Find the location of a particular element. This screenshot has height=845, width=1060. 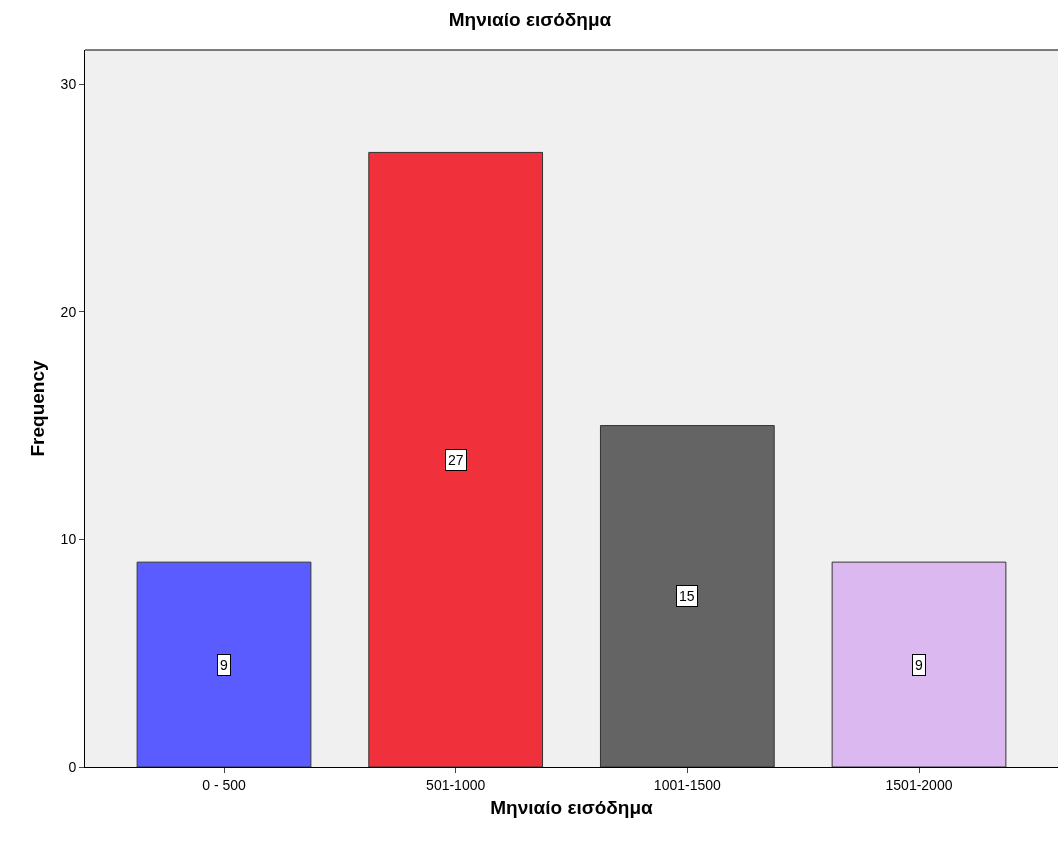

x-tick-label: 1001-1500 is located at coordinates (687, 784).